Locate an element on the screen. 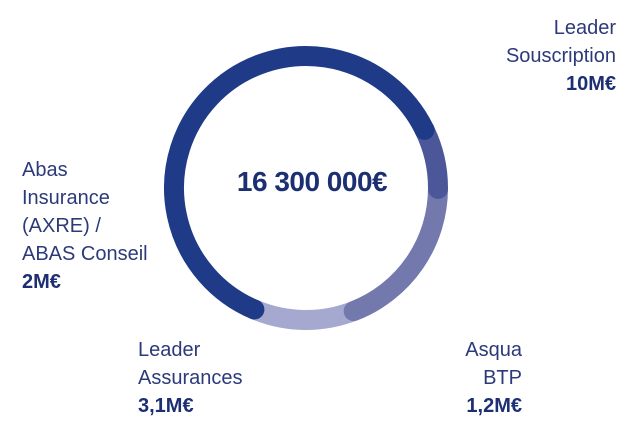  slice-name: Abas Insurance (AXRE) / ABAS Conseil is located at coordinates (85, 212).